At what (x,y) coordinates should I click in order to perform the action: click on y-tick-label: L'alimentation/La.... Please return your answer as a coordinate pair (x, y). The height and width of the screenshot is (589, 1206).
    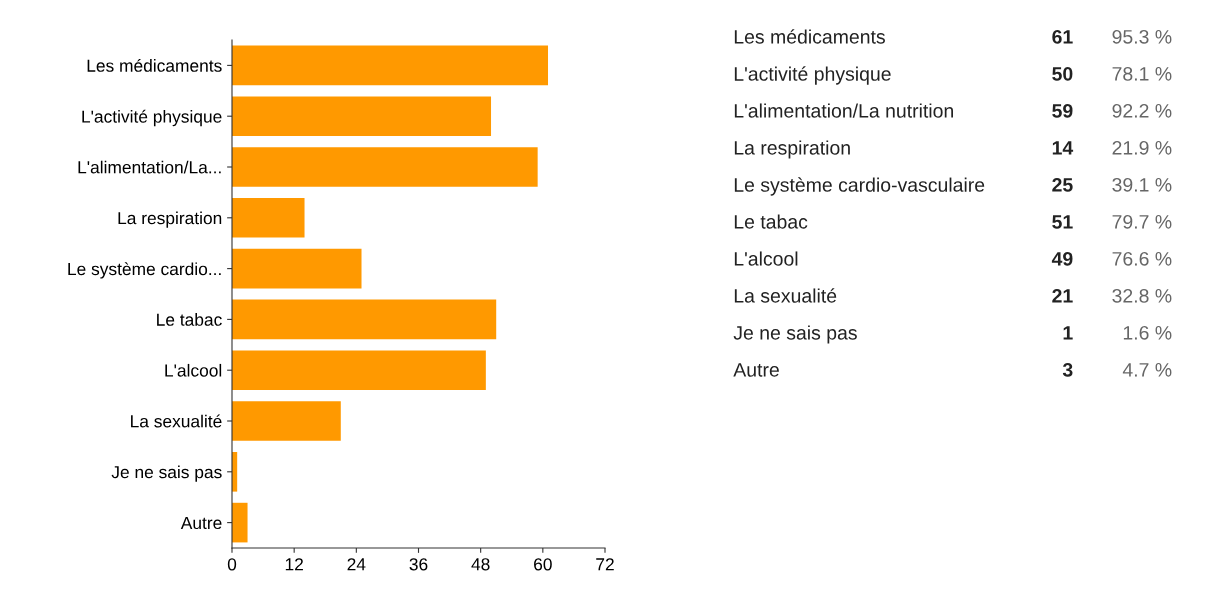
    Looking at the image, I should click on (149, 167).